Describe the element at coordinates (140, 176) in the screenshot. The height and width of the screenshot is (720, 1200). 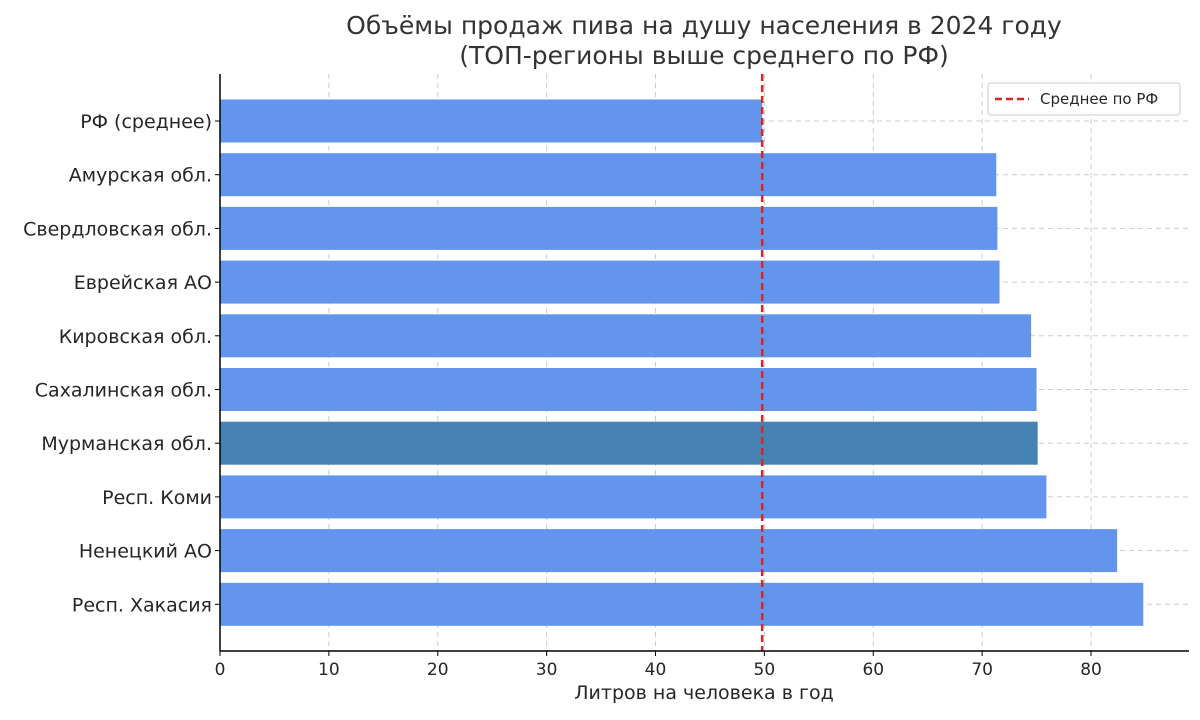
I see `y-tick-label: Амурская обл.` at that location.